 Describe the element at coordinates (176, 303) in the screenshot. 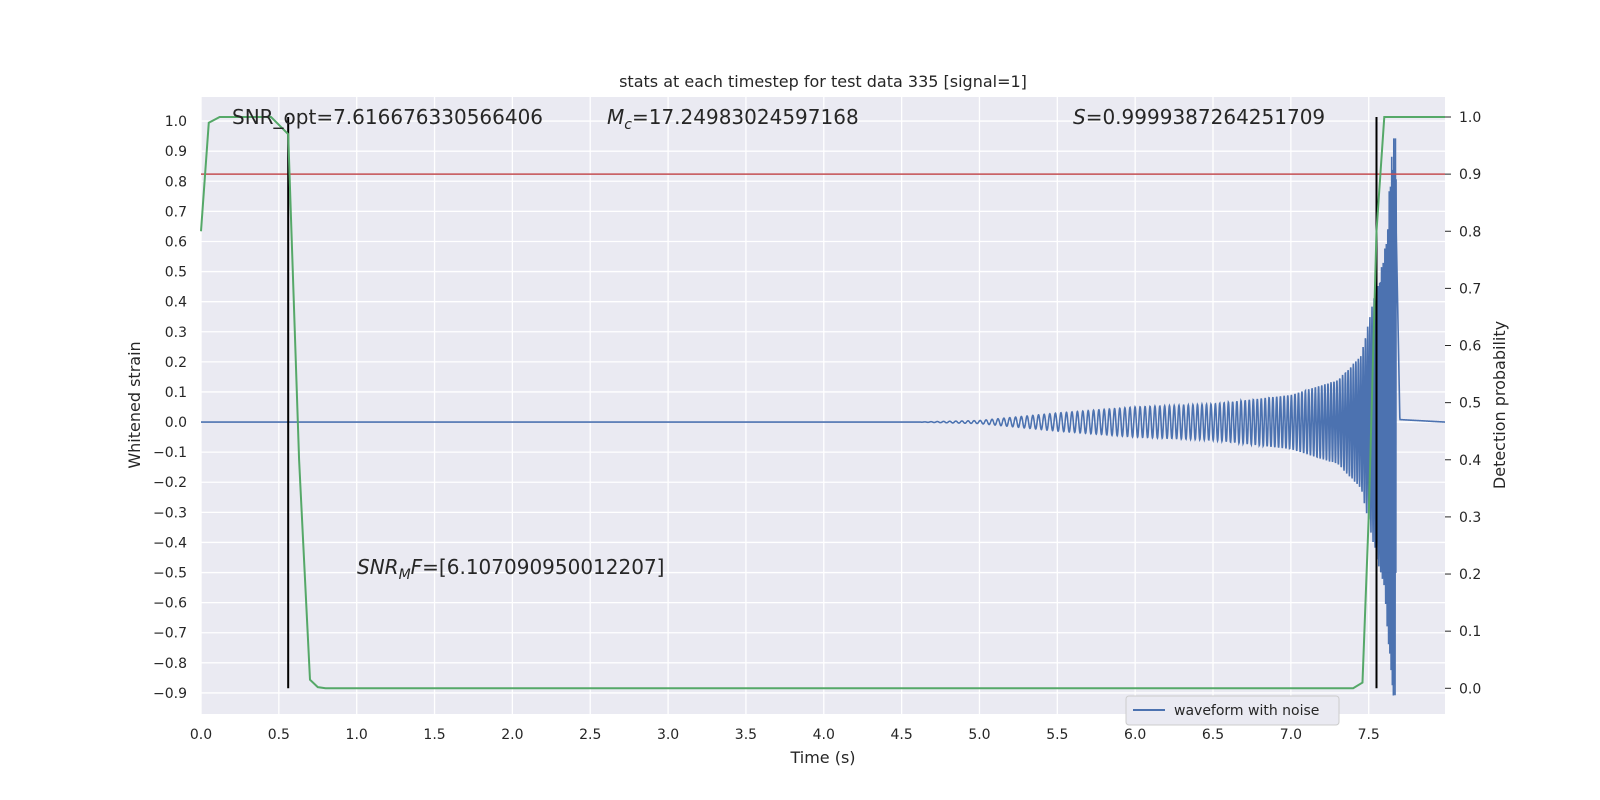

I see `left-tick-label: 0.4` at that location.